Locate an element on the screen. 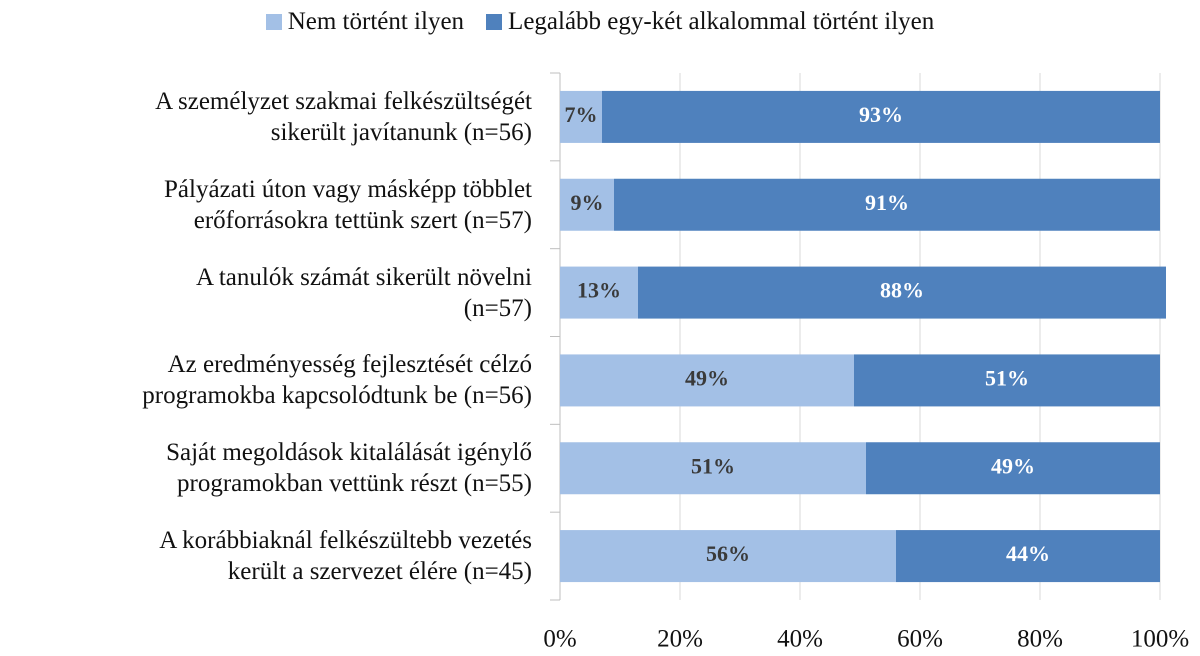  legend-item: Nem történt ilyen is located at coordinates (365, 22).